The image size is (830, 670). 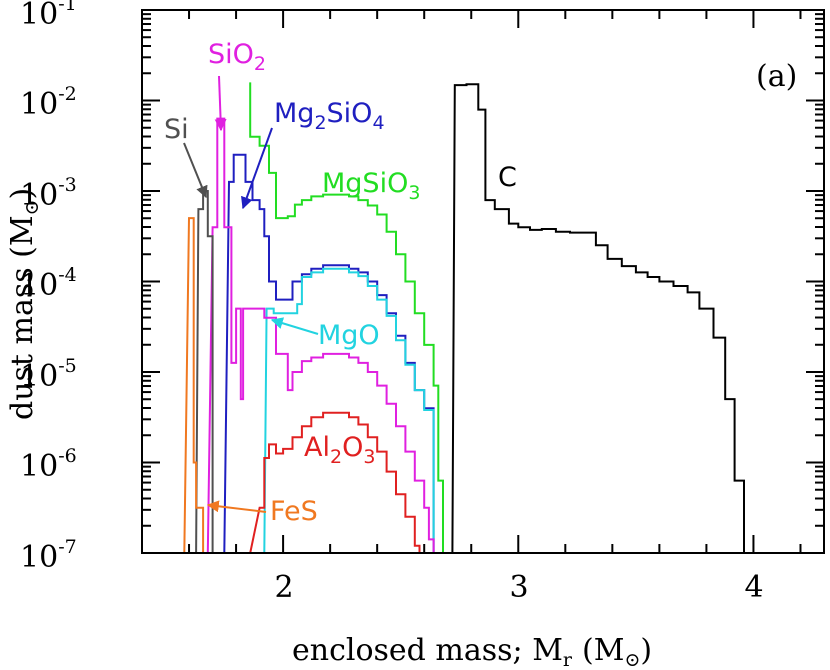 What do you see at coordinates (776, 76) in the screenshot?
I see `panel-label: (a)` at bounding box center [776, 76].